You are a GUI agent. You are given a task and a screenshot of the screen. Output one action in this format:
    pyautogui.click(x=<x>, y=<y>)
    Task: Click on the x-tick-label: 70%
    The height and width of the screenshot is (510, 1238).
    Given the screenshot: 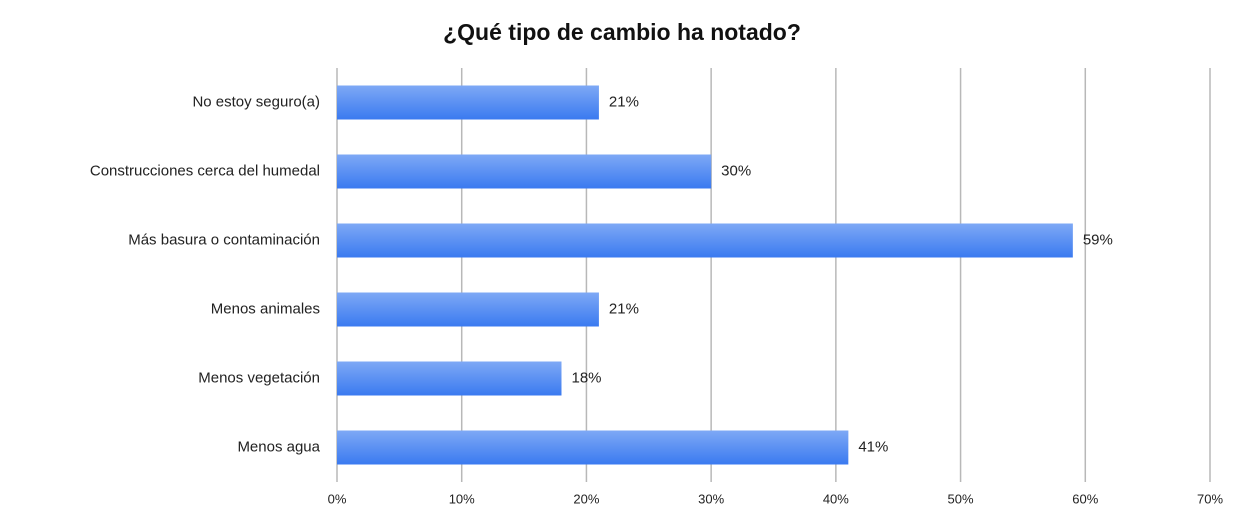 What is the action you would take?
    pyautogui.click(x=1210, y=498)
    